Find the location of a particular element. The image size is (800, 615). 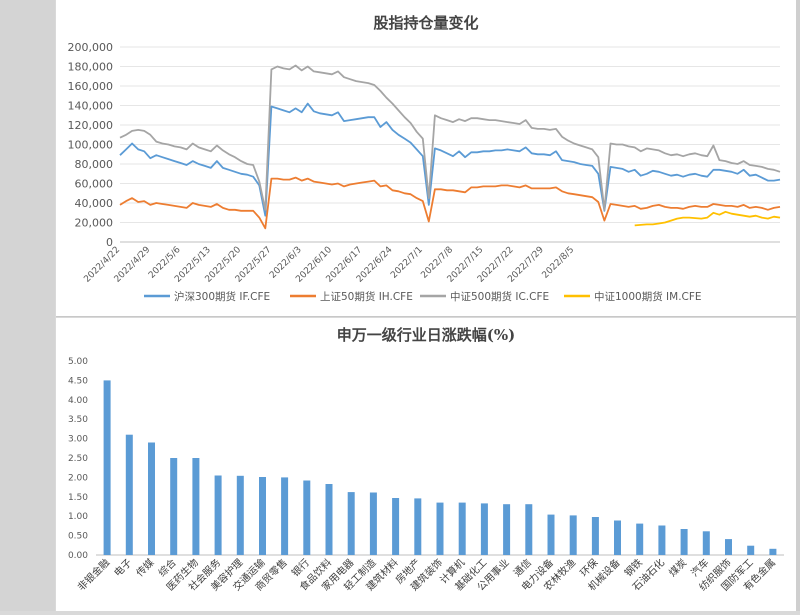

y-tick-label: 120,000 is located at coordinates (91, 125).